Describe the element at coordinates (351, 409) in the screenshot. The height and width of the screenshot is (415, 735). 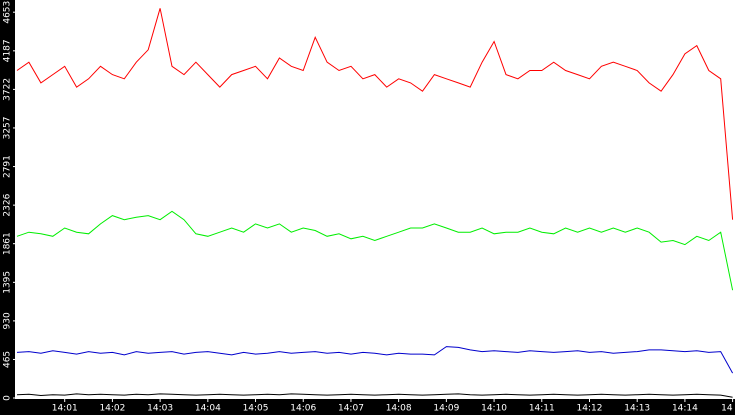
I see `x-tick-label: 14:07` at that location.